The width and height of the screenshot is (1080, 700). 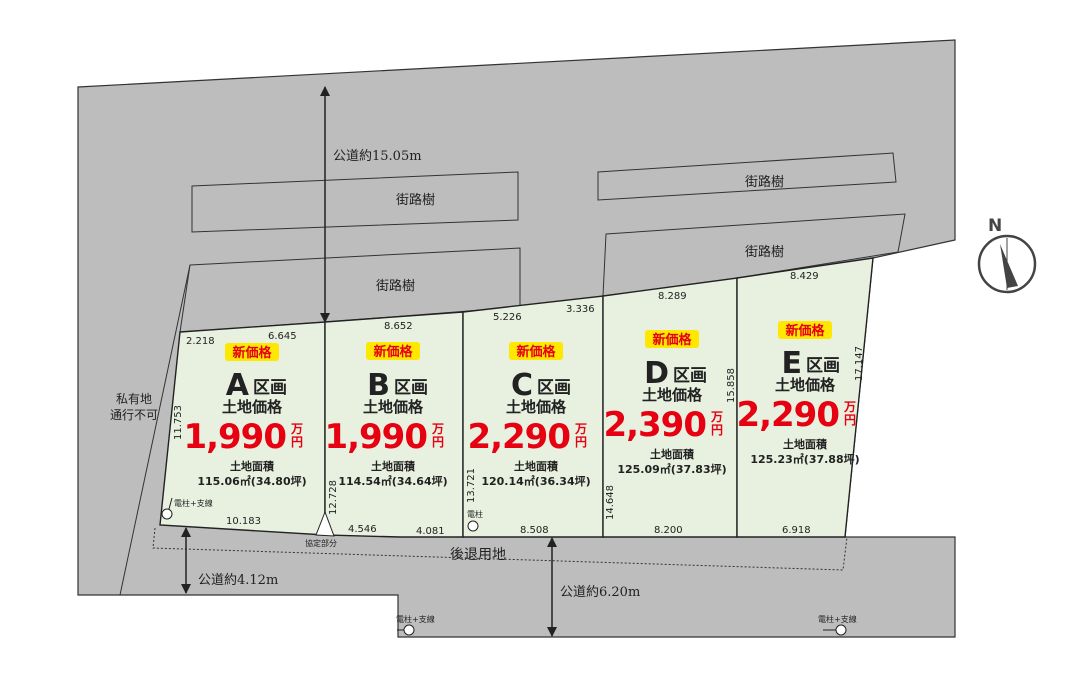 I want to click on north-compass-icon: N, so click(x=1007, y=255).